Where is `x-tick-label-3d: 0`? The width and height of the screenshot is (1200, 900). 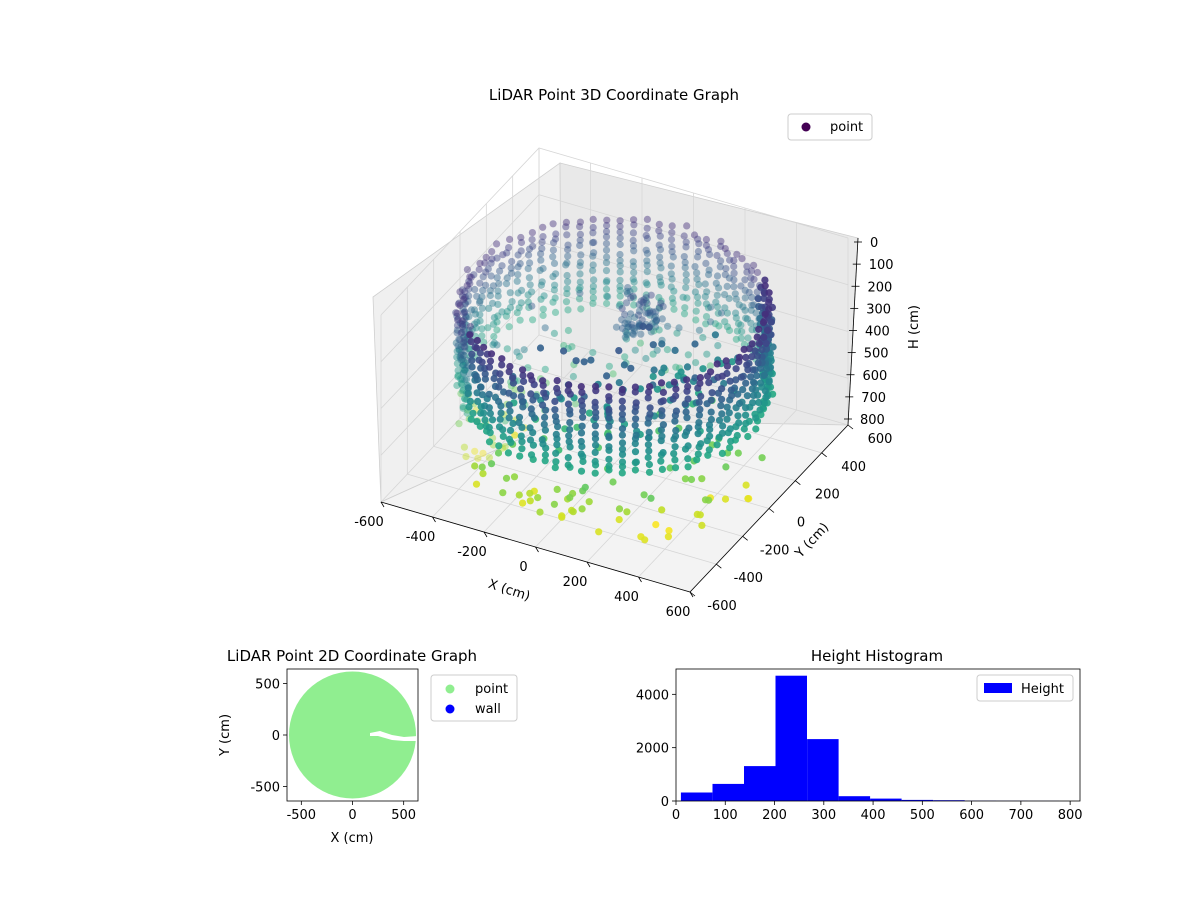
x-tick-label-3d: 0 is located at coordinates (523, 567).